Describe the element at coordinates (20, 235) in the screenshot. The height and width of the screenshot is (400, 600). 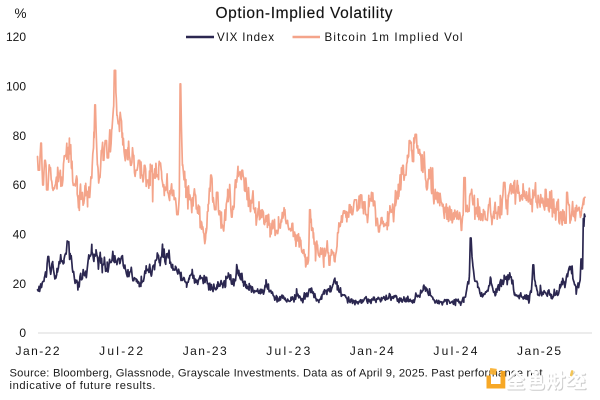
I see `svg-text: 40` at that location.